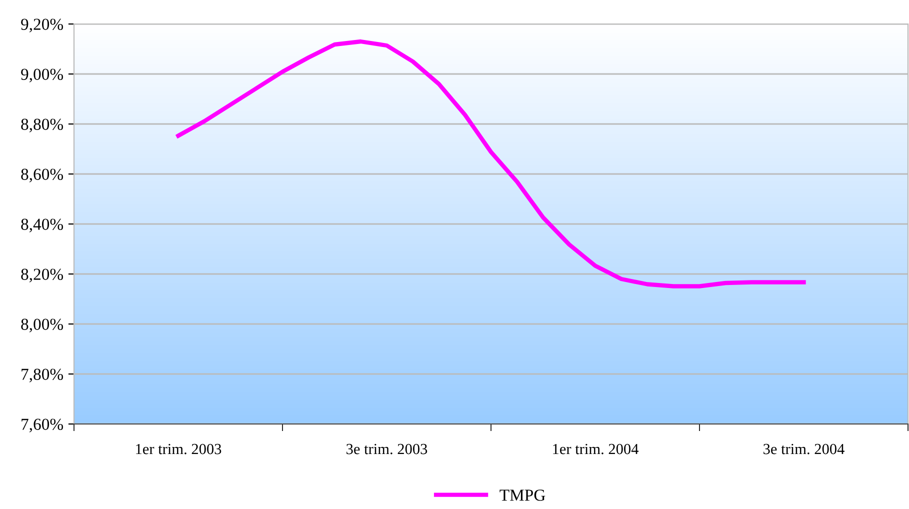  Describe the element at coordinates (804, 449) in the screenshot. I see `x-tick-label: 3e trim. 2004` at that location.